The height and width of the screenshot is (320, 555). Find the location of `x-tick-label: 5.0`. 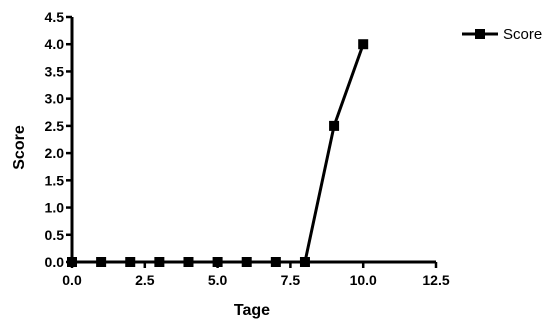

x-tick-label: 5.0 is located at coordinates (218, 280).